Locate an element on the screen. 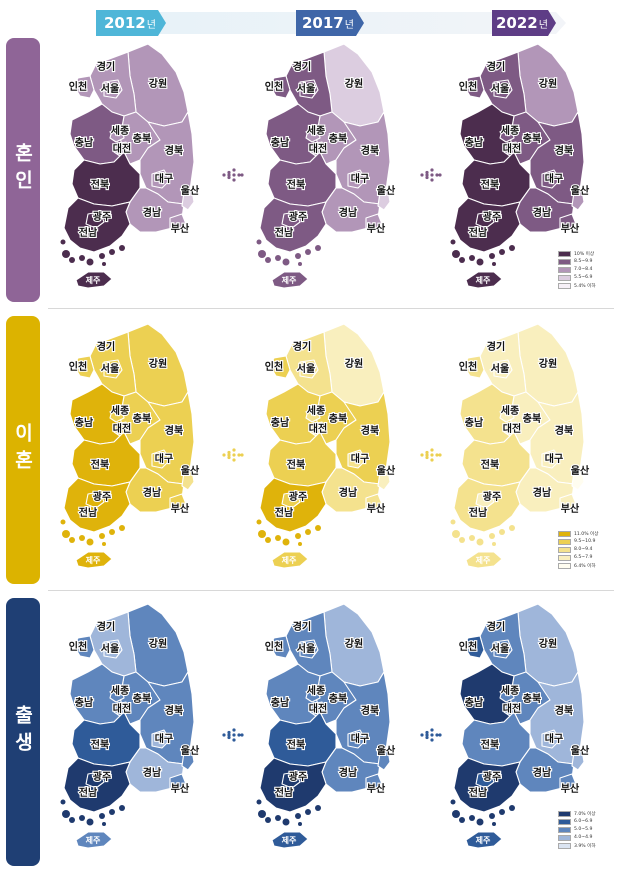 The width and height of the screenshot is (620, 874). legend-item: 6.5~7.9 is located at coordinates (589, 557).